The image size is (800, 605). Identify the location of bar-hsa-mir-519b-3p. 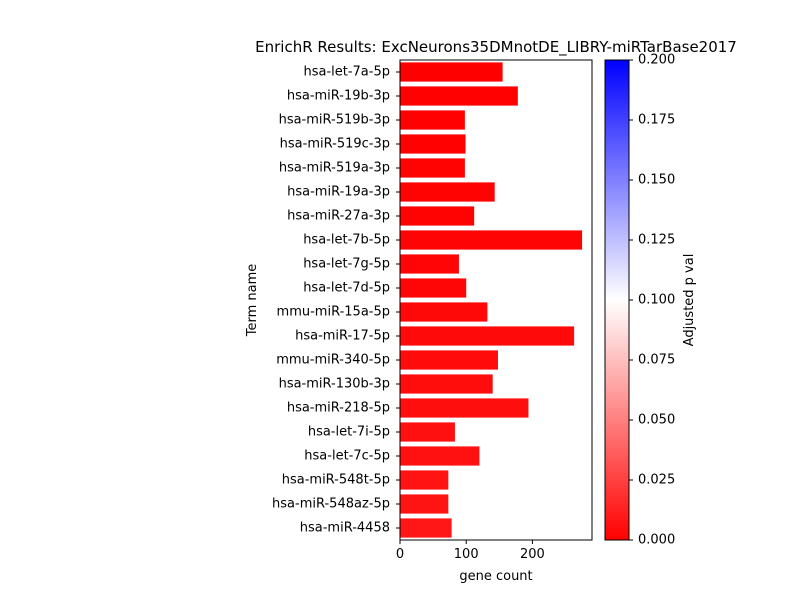
(432, 120).